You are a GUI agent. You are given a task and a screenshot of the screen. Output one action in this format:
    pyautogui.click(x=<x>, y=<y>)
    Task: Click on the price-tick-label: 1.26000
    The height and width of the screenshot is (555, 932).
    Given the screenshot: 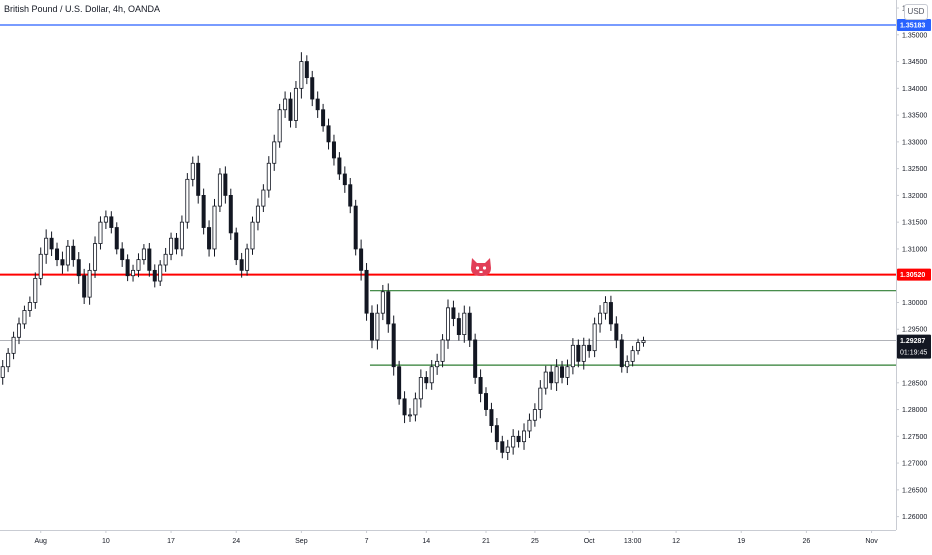 What is the action you would take?
    pyautogui.click(x=914, y=517)
    